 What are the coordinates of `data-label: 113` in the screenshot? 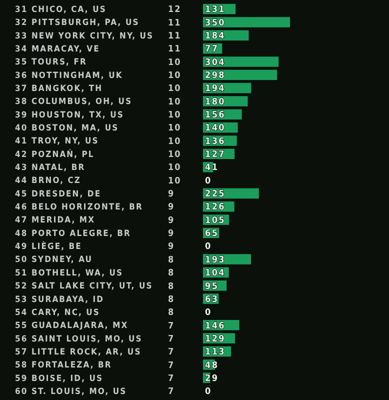 It's located at (215, 353).